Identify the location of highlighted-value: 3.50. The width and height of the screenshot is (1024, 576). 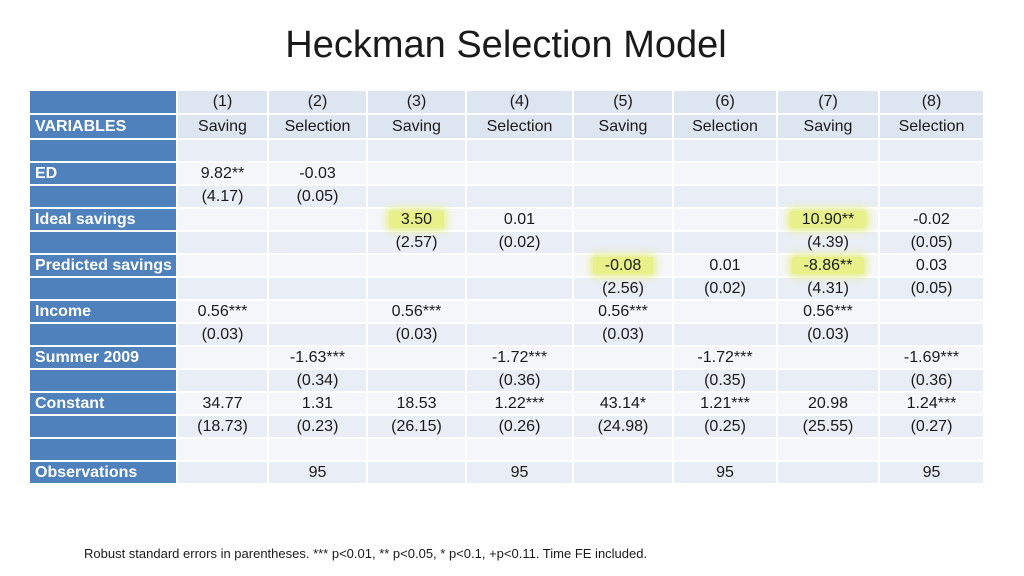
(416, 219).